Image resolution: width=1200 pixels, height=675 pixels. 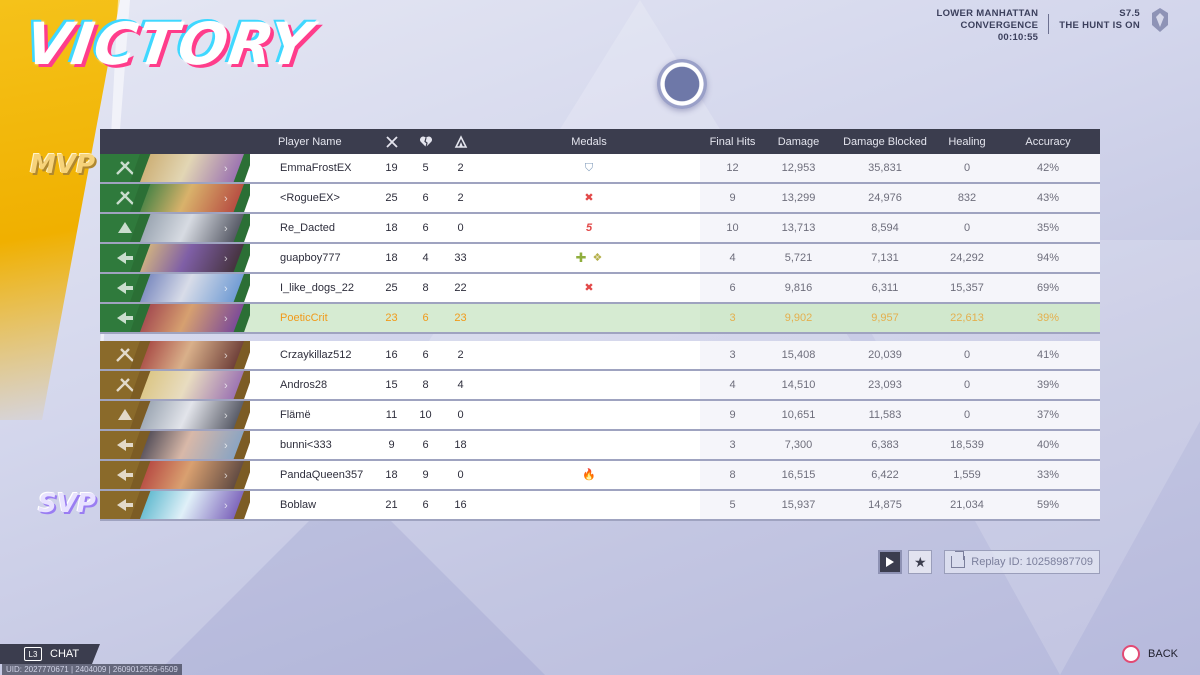 I want to click on player-row: › Re_Dacted 18 6 0 5 10 13,713 8,594 0 35%, so click(x=600, y=229).